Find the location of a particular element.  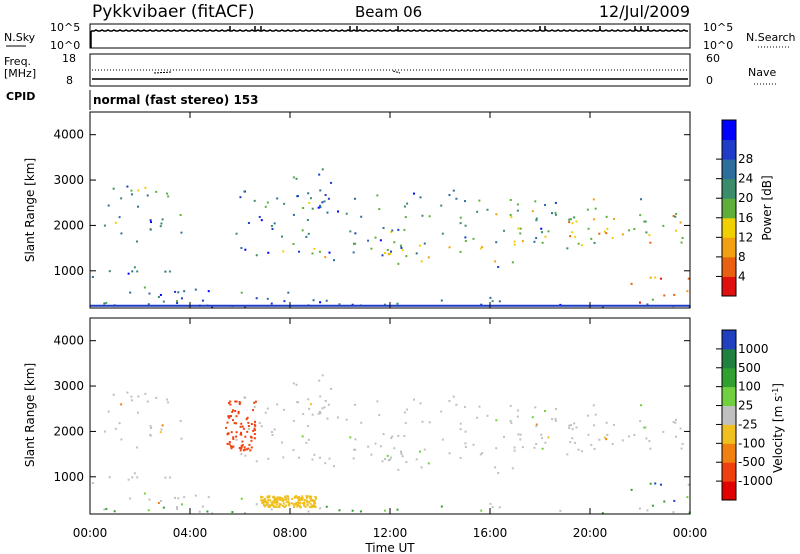

date-title: 12/Jul/2009 is located at coordinates (644, 11).